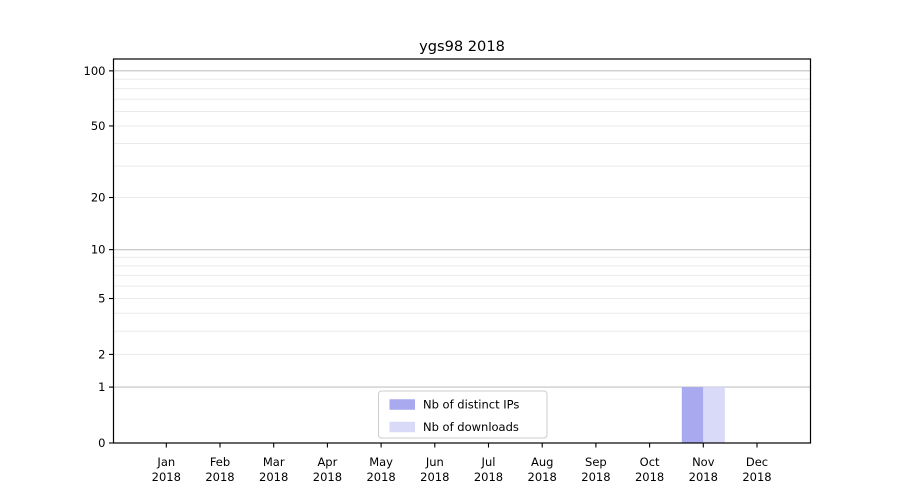  I want to click on chart-title: ygs98 2018, so click(462, 46).